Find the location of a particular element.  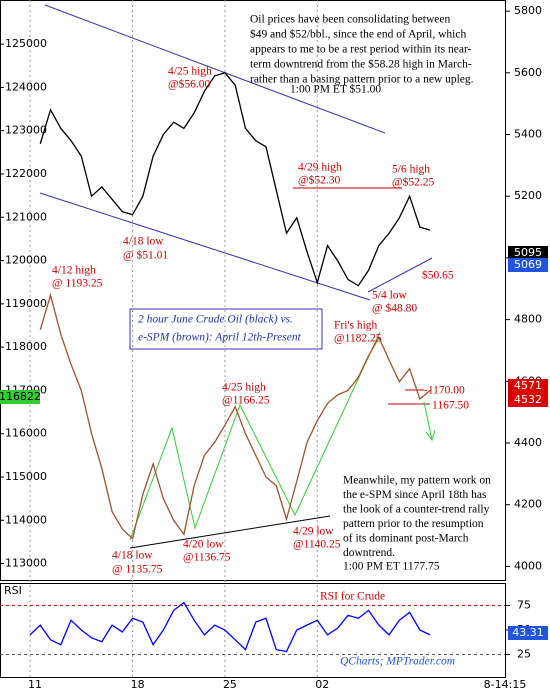

annotation: 1167.50 is located at coordinates (450, 406).